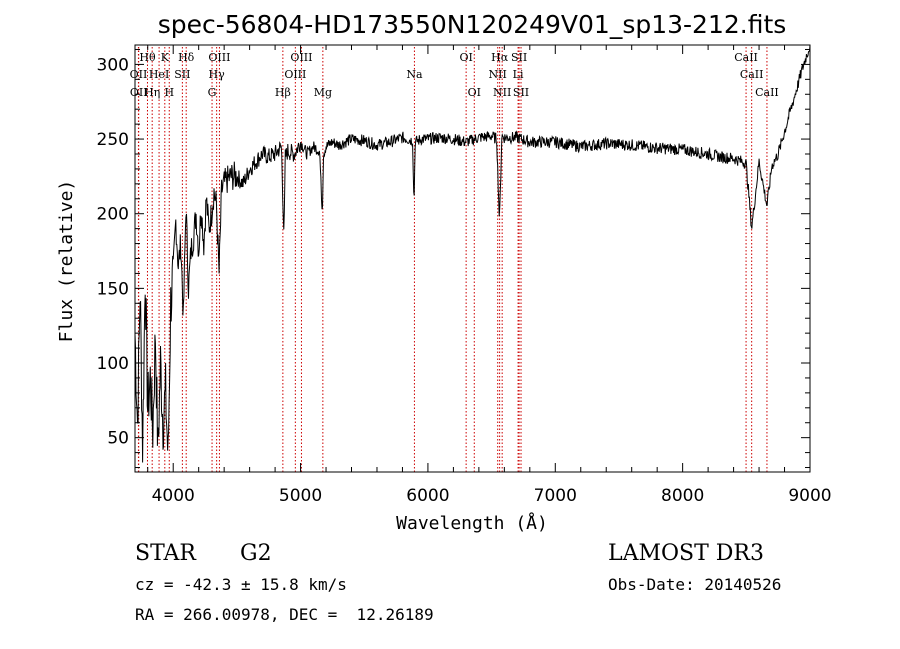  I want to click on obs-date: Obs-Date: 20140526, so click(694, 584).